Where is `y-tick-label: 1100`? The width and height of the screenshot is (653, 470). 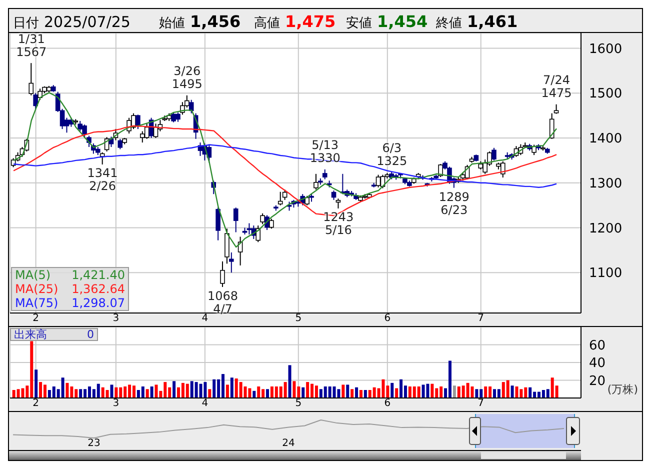 y-tick-label: 1100 is located at coordinates (605, 274).